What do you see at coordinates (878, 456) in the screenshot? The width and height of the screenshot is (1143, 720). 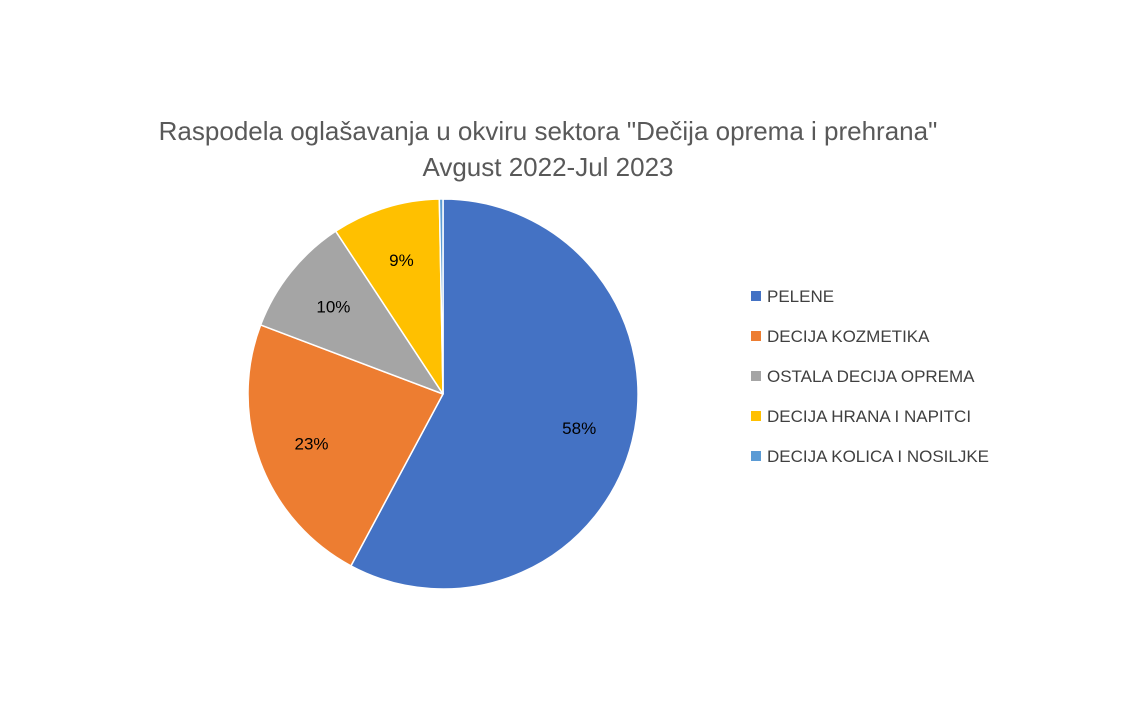 I see `legend-label-5: DECIJA KOLICA I NOSILJKE` at bounding box center [878, 456].